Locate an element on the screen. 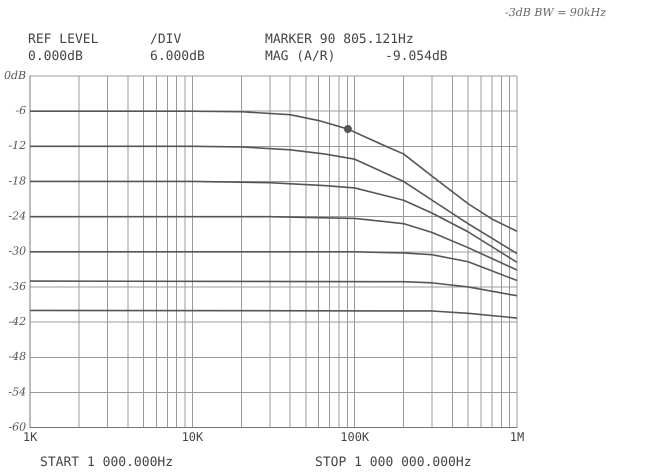  x-tick-label: 1M is located at coordinates (517, 437).